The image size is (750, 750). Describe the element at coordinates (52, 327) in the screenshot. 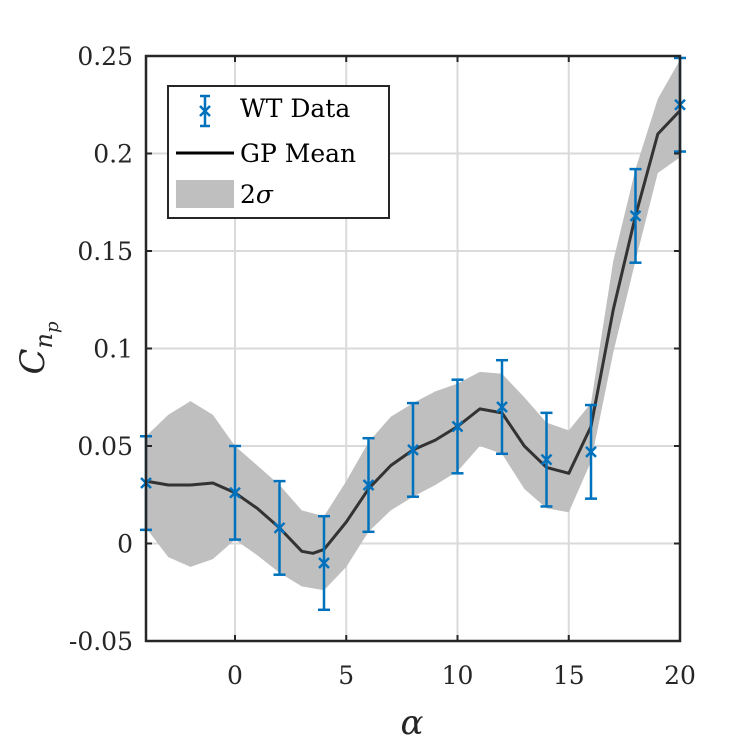

I see `y-axis-label-subsub: p` at that location.